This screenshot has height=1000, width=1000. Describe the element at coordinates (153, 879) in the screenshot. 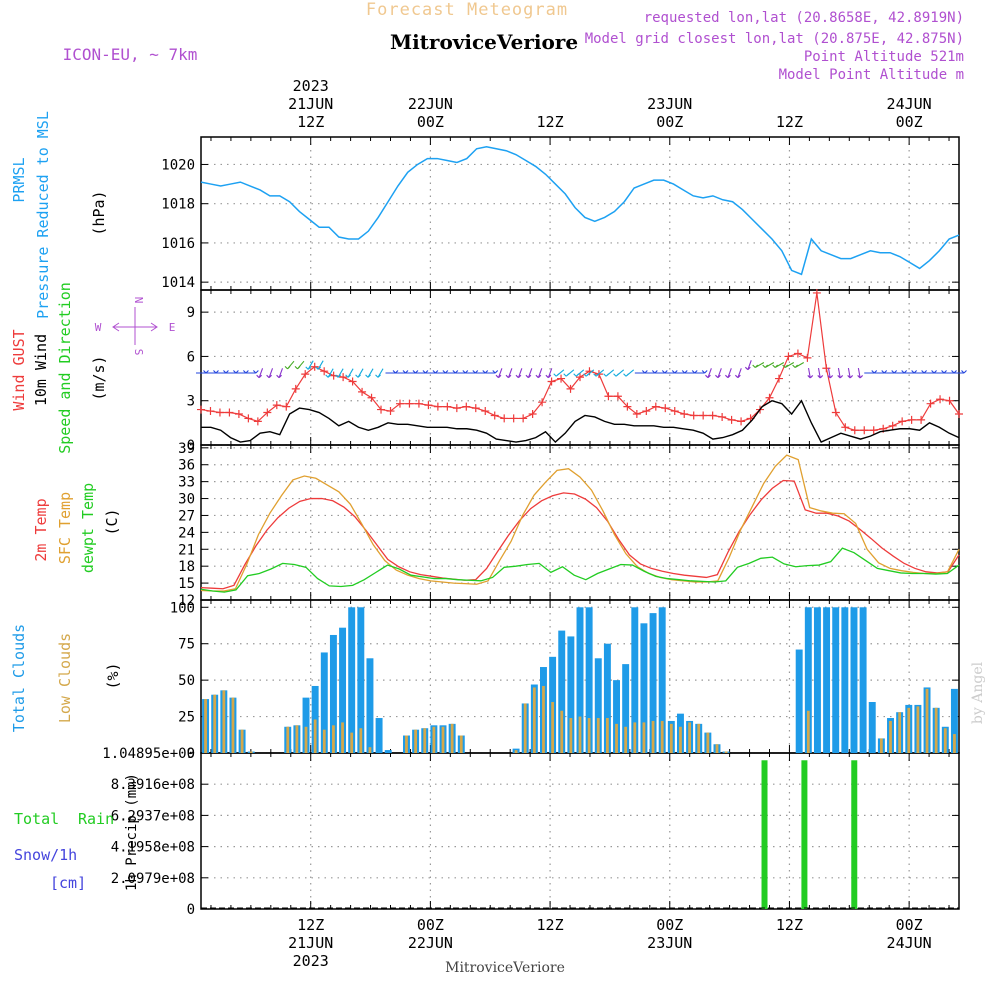

I see `y-tick-label: 2.0979e+08` at that location.